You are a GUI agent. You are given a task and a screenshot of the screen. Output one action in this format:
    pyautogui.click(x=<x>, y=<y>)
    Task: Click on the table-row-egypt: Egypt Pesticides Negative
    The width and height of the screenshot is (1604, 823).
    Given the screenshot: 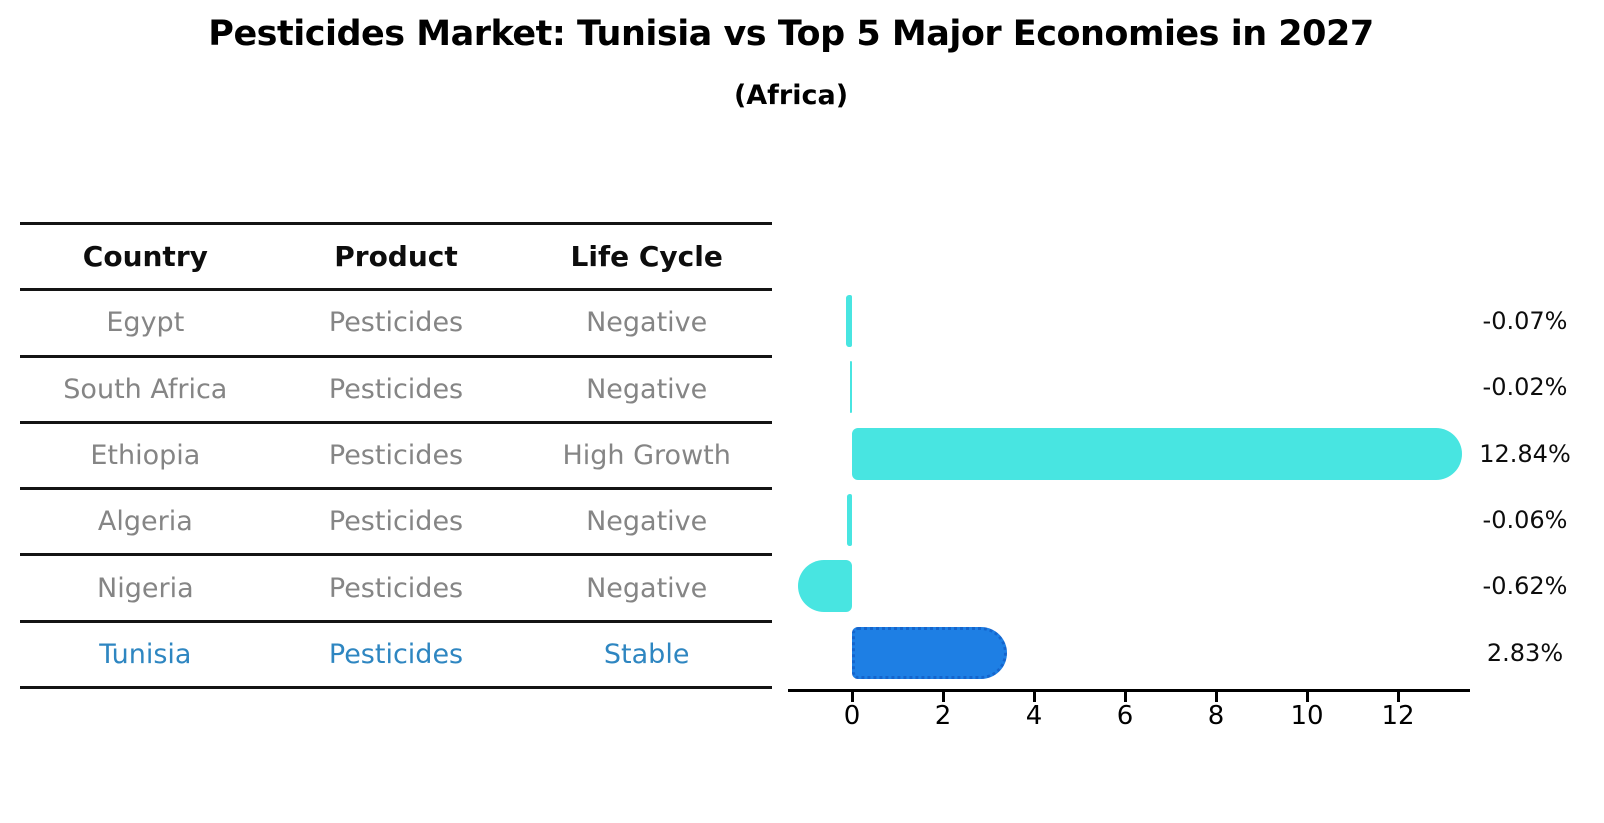 What is the action you would take?
    pyautogui.click(x=396, y=324)
    